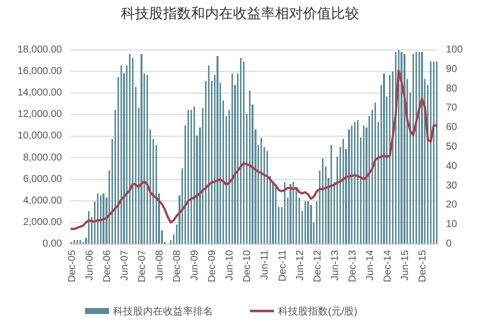 This screenshot has width=480, height=325. Describe the element at coordinates (248, 266) in the screenshot. I see `x-tick-label: Dec-10` at that location.